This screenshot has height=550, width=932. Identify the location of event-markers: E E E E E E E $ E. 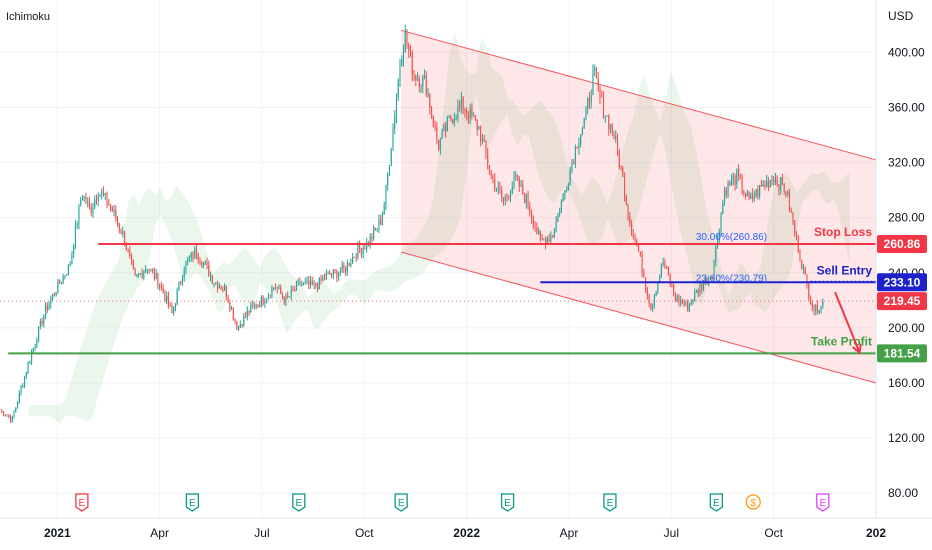
(452, 502).